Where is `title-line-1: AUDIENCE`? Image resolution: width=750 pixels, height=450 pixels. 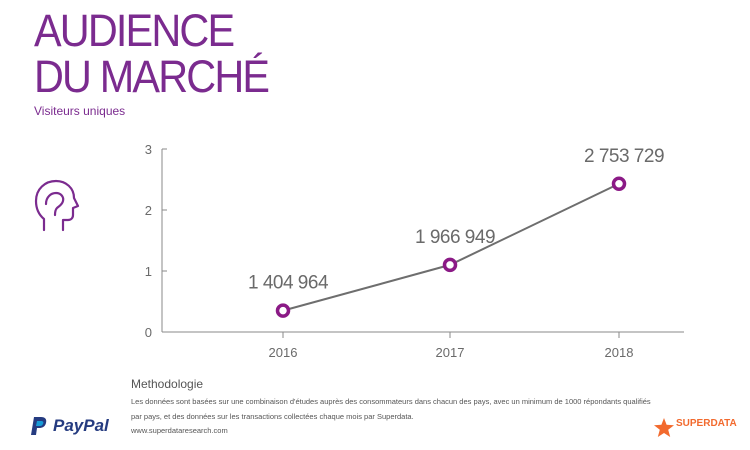 title-line-1: AUDIENCE is located at coordinates (134, 30).